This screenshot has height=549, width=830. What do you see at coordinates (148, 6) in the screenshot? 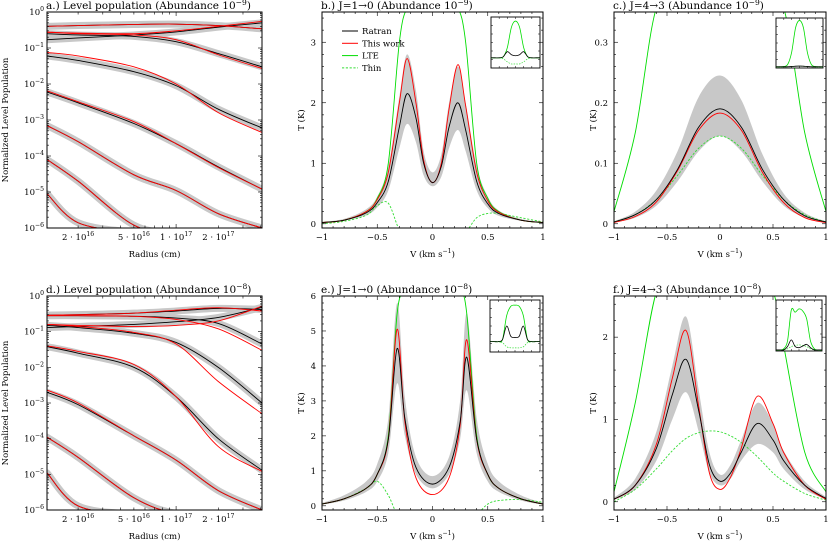
I see `panel-title: a.) Level population (Abundance 10−9)` at bounding box center [148, 6].